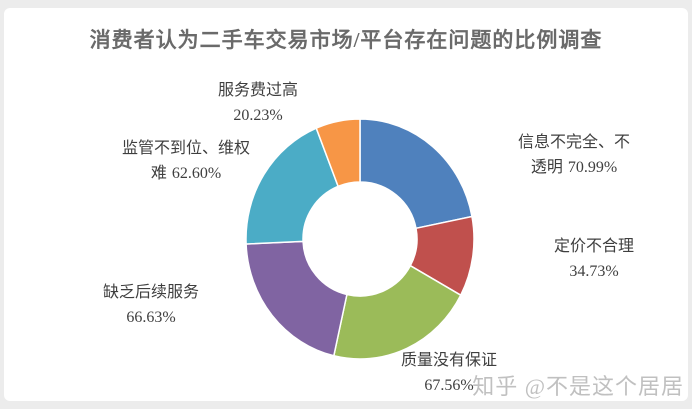  Describe the element at coordinates (594, 259) in the screenshot. I see `pie-label-unreasonable-pricing: 定价不合理 34.73%` at that location.